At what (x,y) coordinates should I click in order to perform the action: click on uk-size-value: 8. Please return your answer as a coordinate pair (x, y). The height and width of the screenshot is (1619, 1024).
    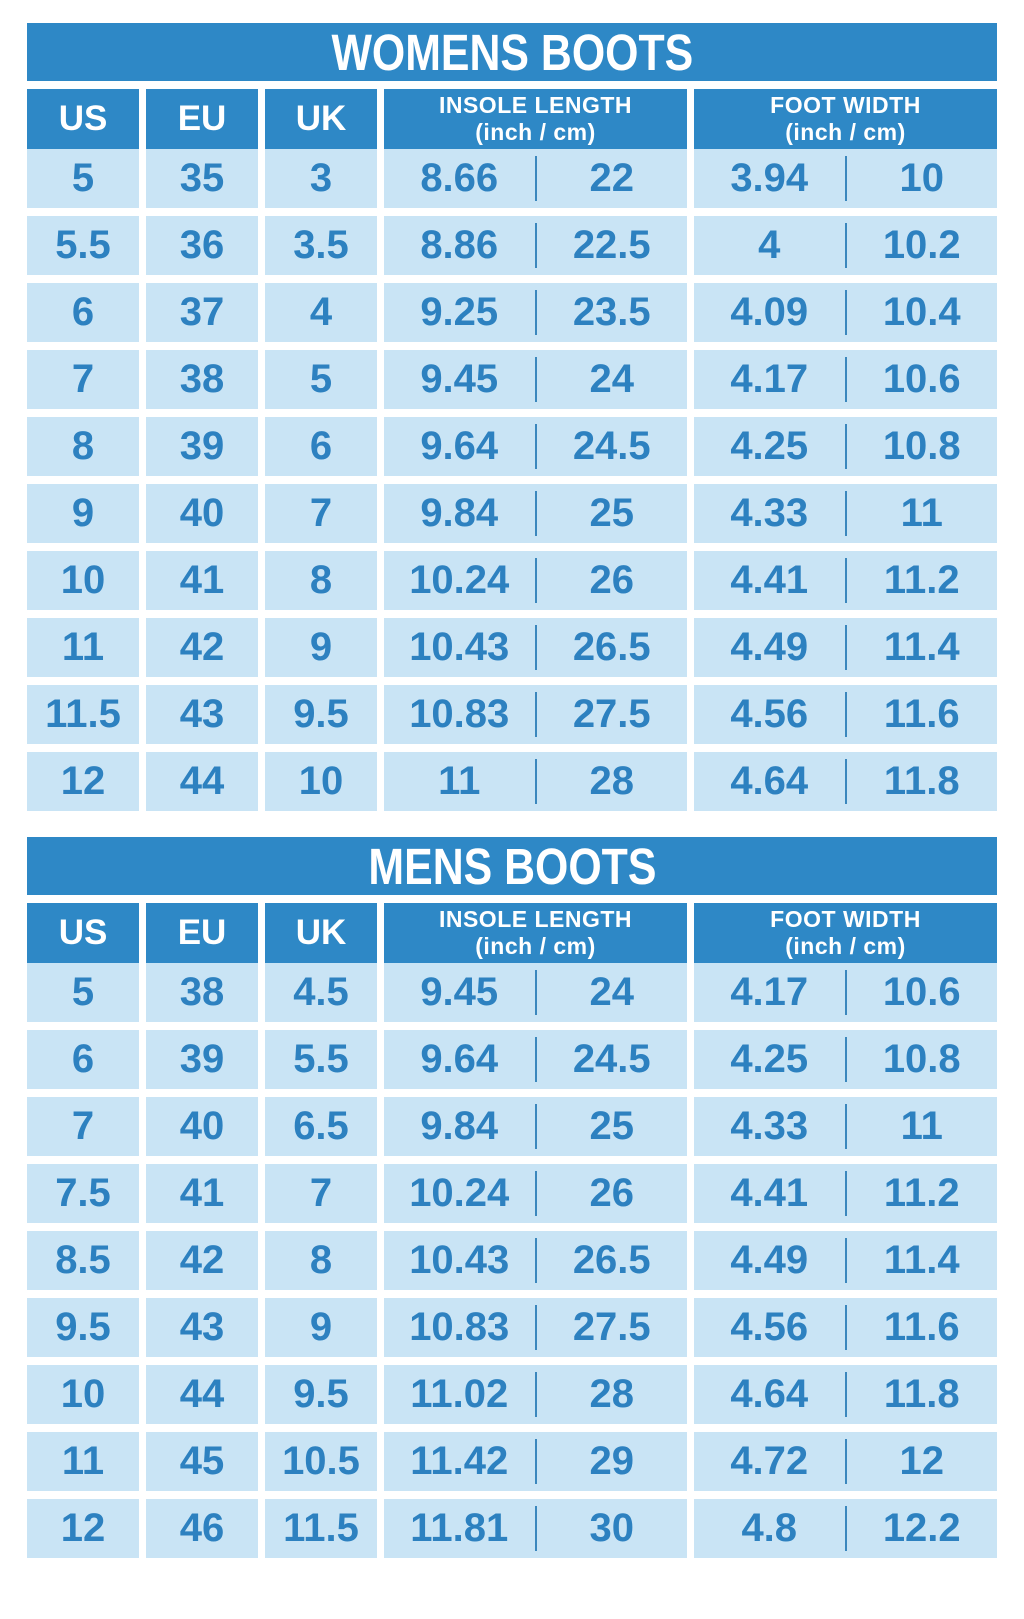
    Looking at the image, I should click on (321, 1260).